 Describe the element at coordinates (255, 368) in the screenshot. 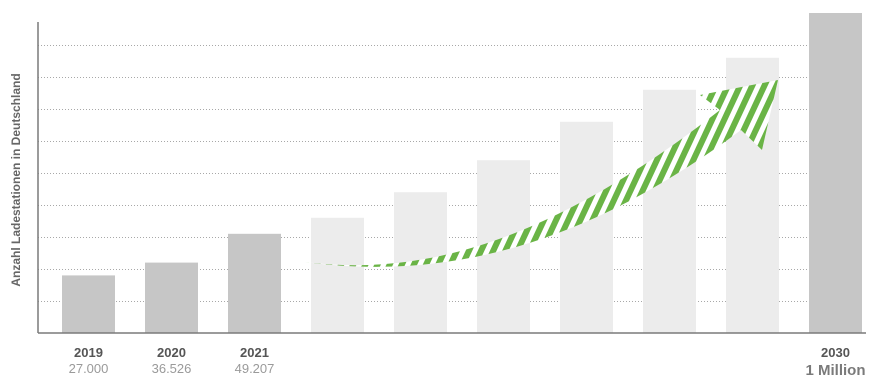

I see `data-label-2021: 49.207` at that location.